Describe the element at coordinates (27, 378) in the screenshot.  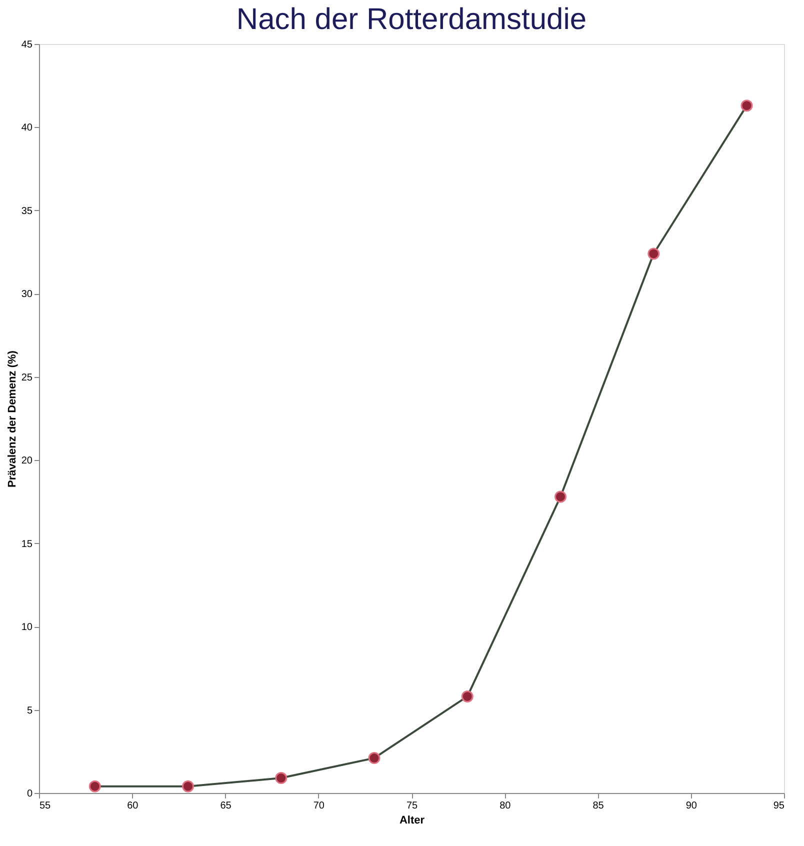
I see `y-tick-label: 25` at that location.